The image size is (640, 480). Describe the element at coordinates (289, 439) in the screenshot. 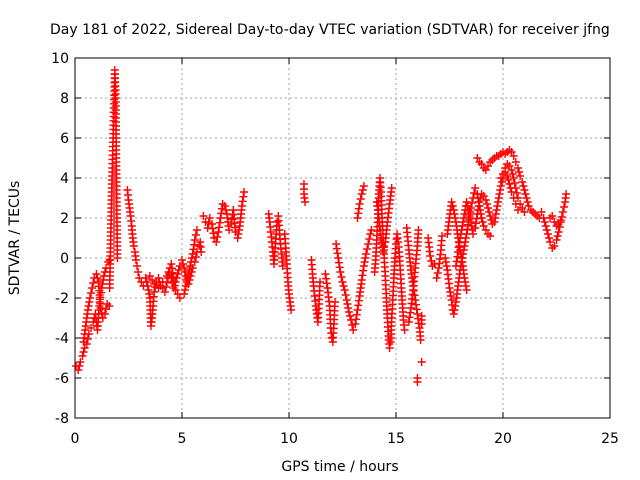

I see `x-tick-label: 10` at that location.